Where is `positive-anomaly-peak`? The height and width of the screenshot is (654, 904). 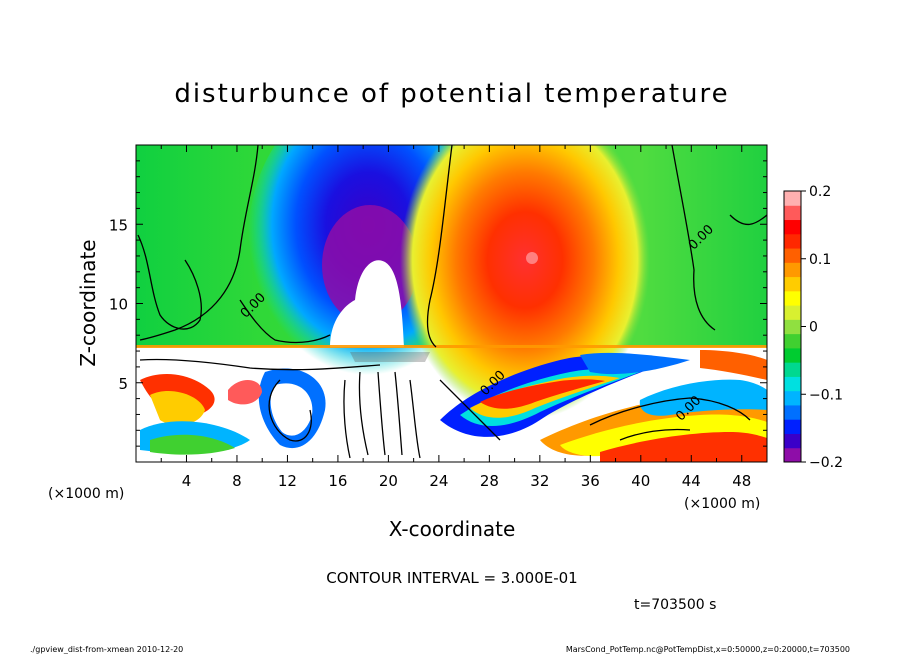 positive-anomaly-peak is located at coordinates (532, 258).